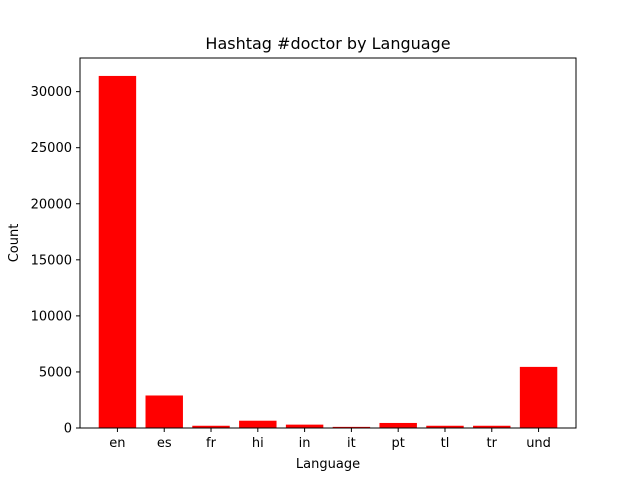 The width and height of the screenshot is (640, 480). Describe the element at coordinates (51, 92) in the screenshot. I see `y-tick-label: 30000` at that location.